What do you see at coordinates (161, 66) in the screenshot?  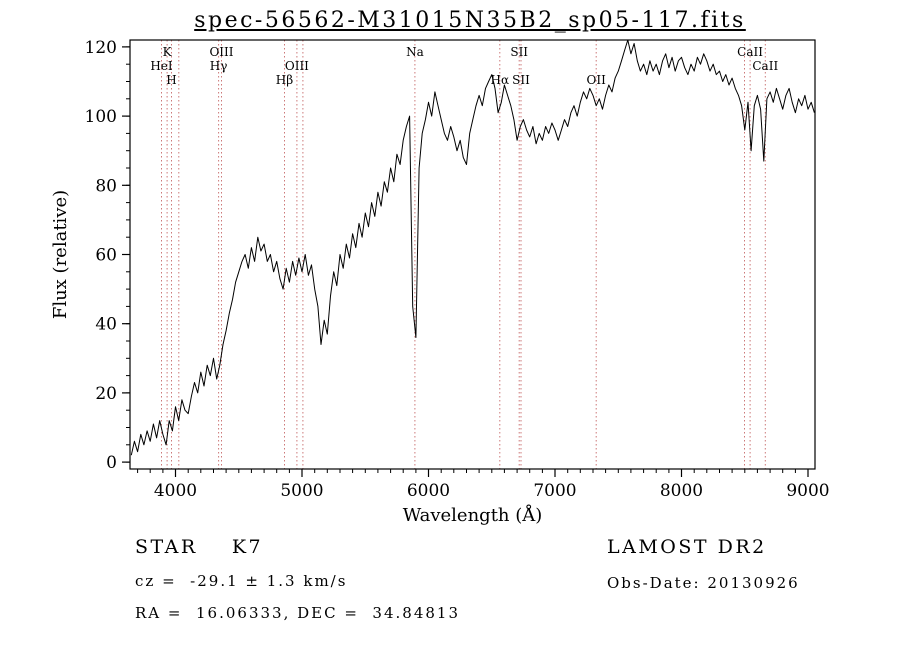 I see `spectral-line-label: HeI` at bounding box center [161, 66].